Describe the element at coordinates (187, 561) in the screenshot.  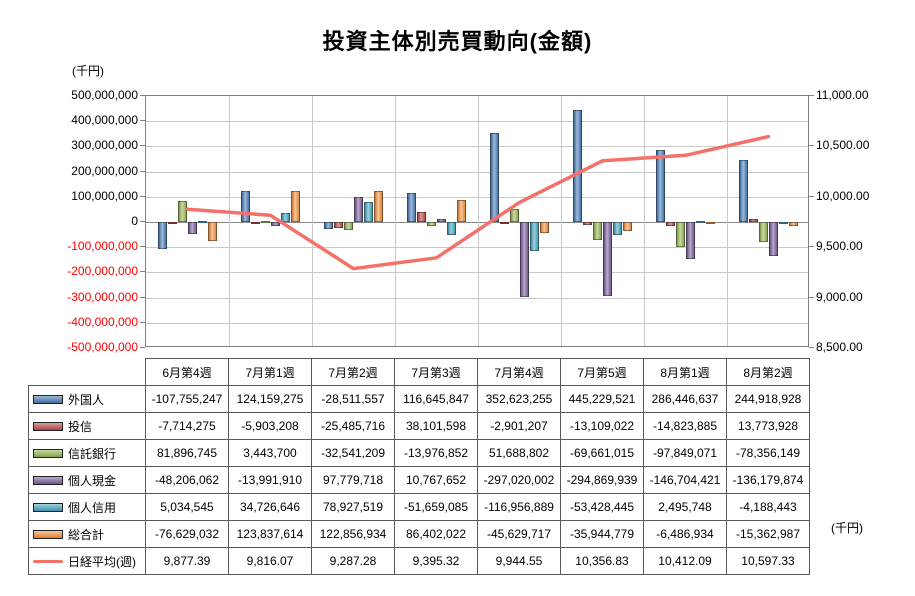
I see `value-cell: 9,877.39` at that location.